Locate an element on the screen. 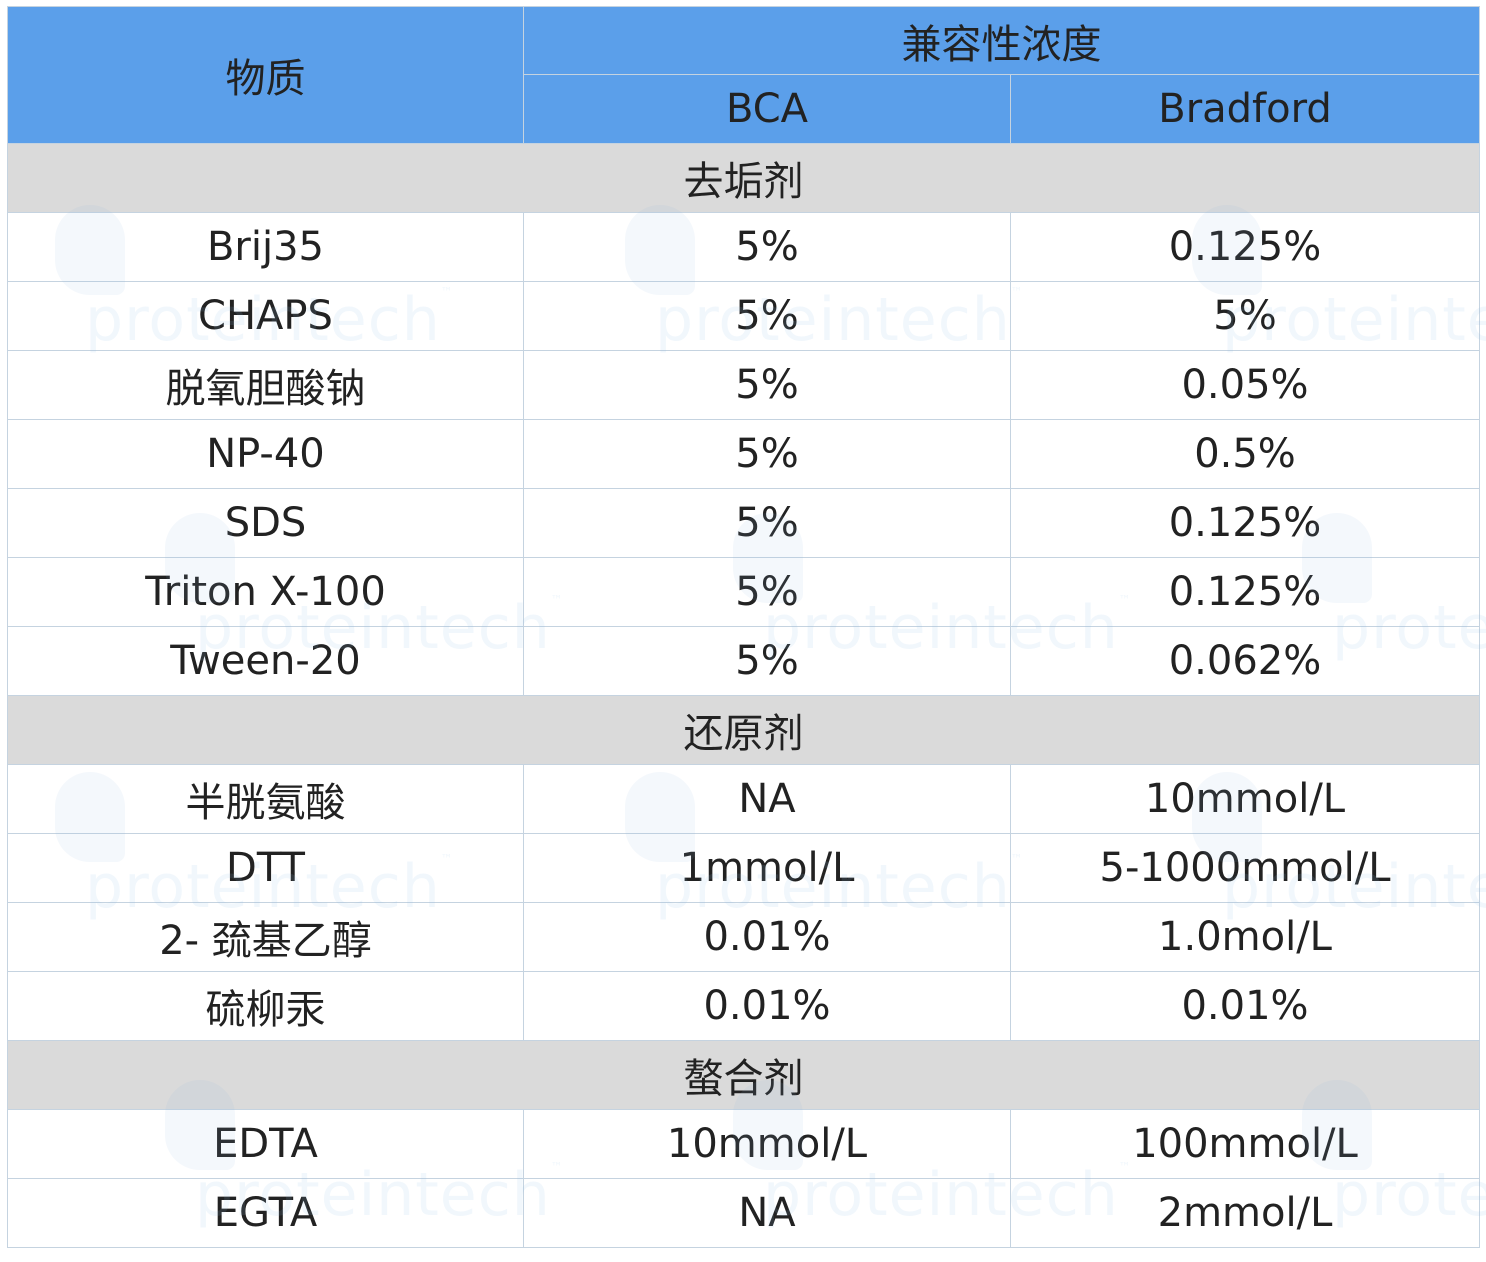 The image size is (1486, 1262). substance-cell: Triton X-100 is located at coordinates (265, 592).